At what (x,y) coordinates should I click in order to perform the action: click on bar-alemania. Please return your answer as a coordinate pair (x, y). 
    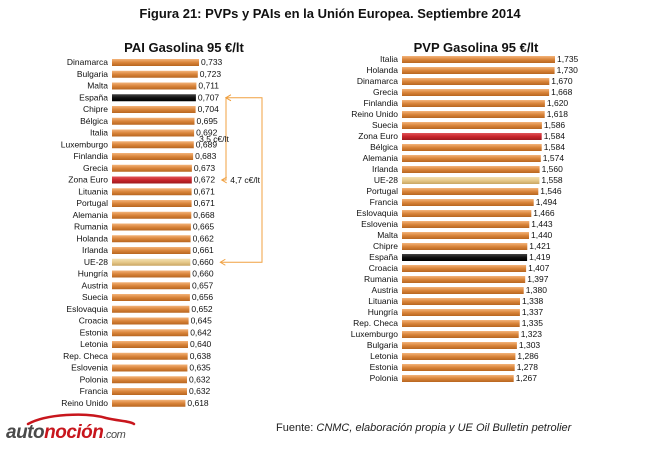
    Looking at the image, I should click on (471, 158).